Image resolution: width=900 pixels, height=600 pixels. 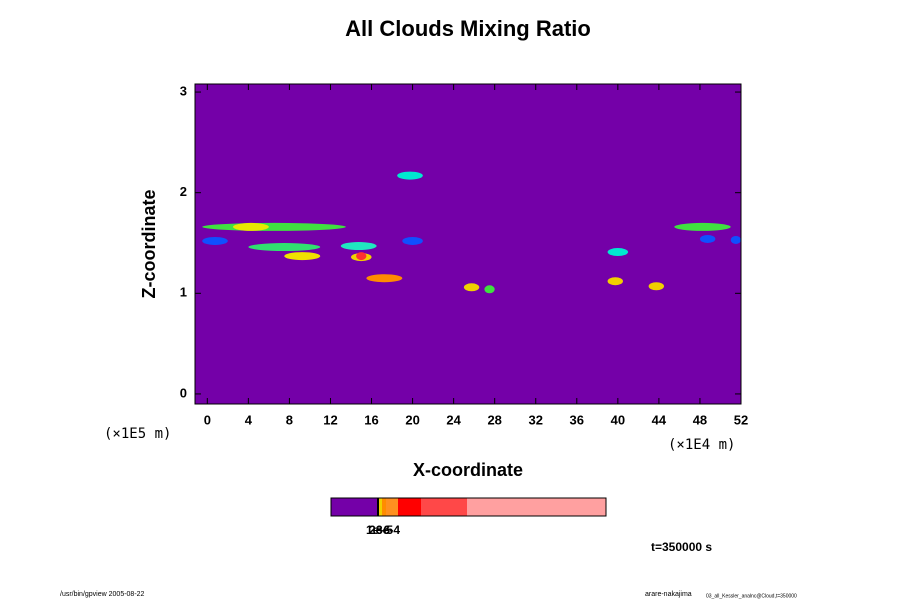 What do you see at coordinates (412, 419) in the screenshot?
I see `x-tick-label: 20` at bounding box center [412, 419].